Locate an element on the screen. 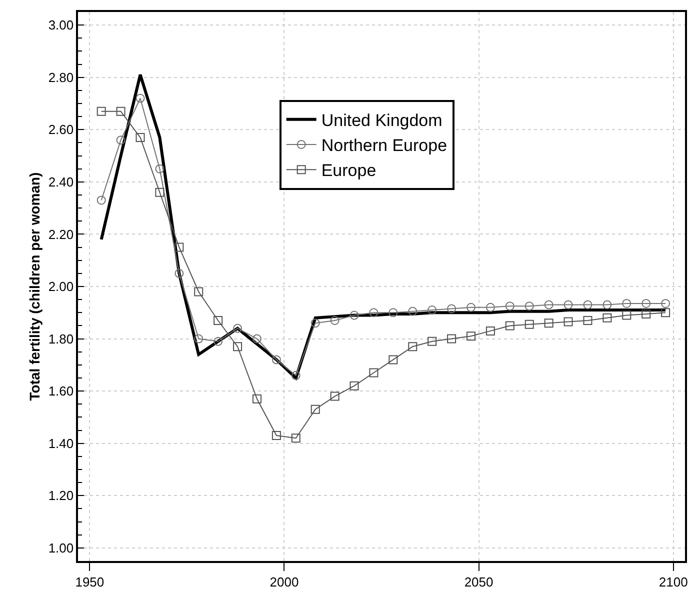 The height and width of the screenshot is (611, 699). y-tick-label: 2.00 is located at coordinates (61, 286).